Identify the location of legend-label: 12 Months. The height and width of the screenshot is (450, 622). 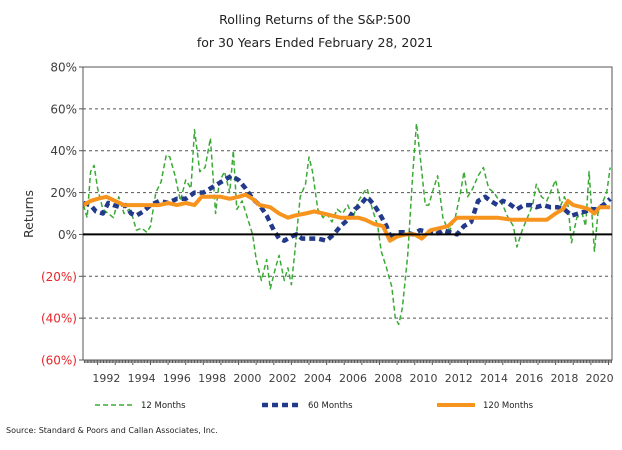
(163, 406).